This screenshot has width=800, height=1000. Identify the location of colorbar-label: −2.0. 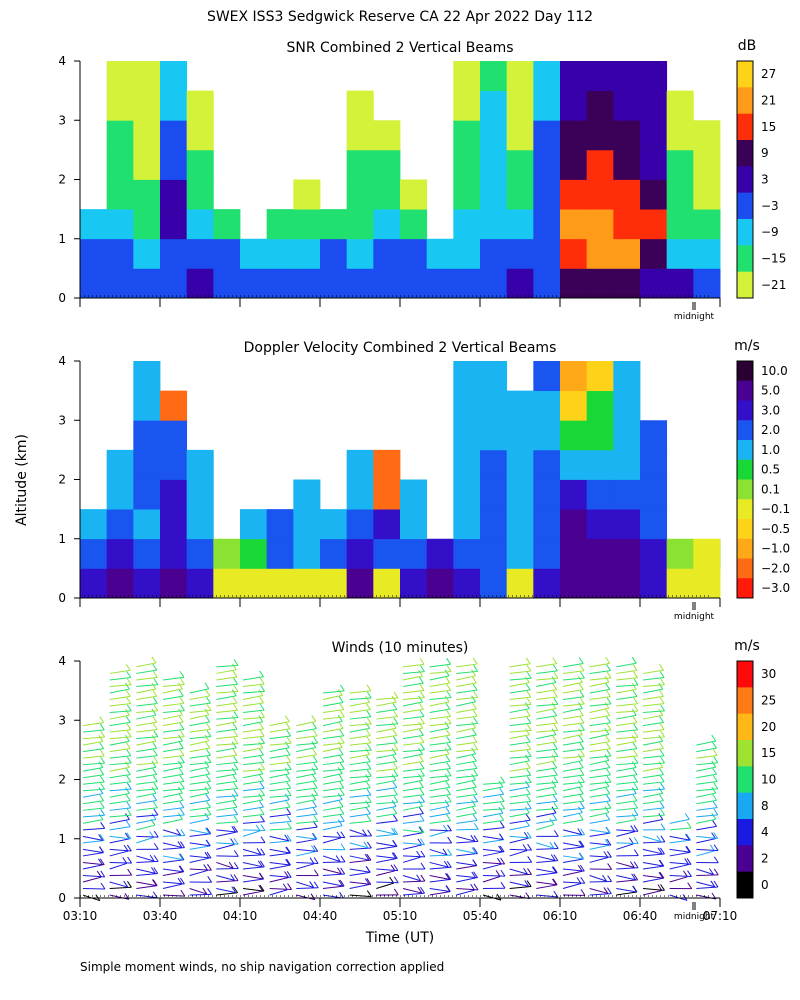
(775, 568).